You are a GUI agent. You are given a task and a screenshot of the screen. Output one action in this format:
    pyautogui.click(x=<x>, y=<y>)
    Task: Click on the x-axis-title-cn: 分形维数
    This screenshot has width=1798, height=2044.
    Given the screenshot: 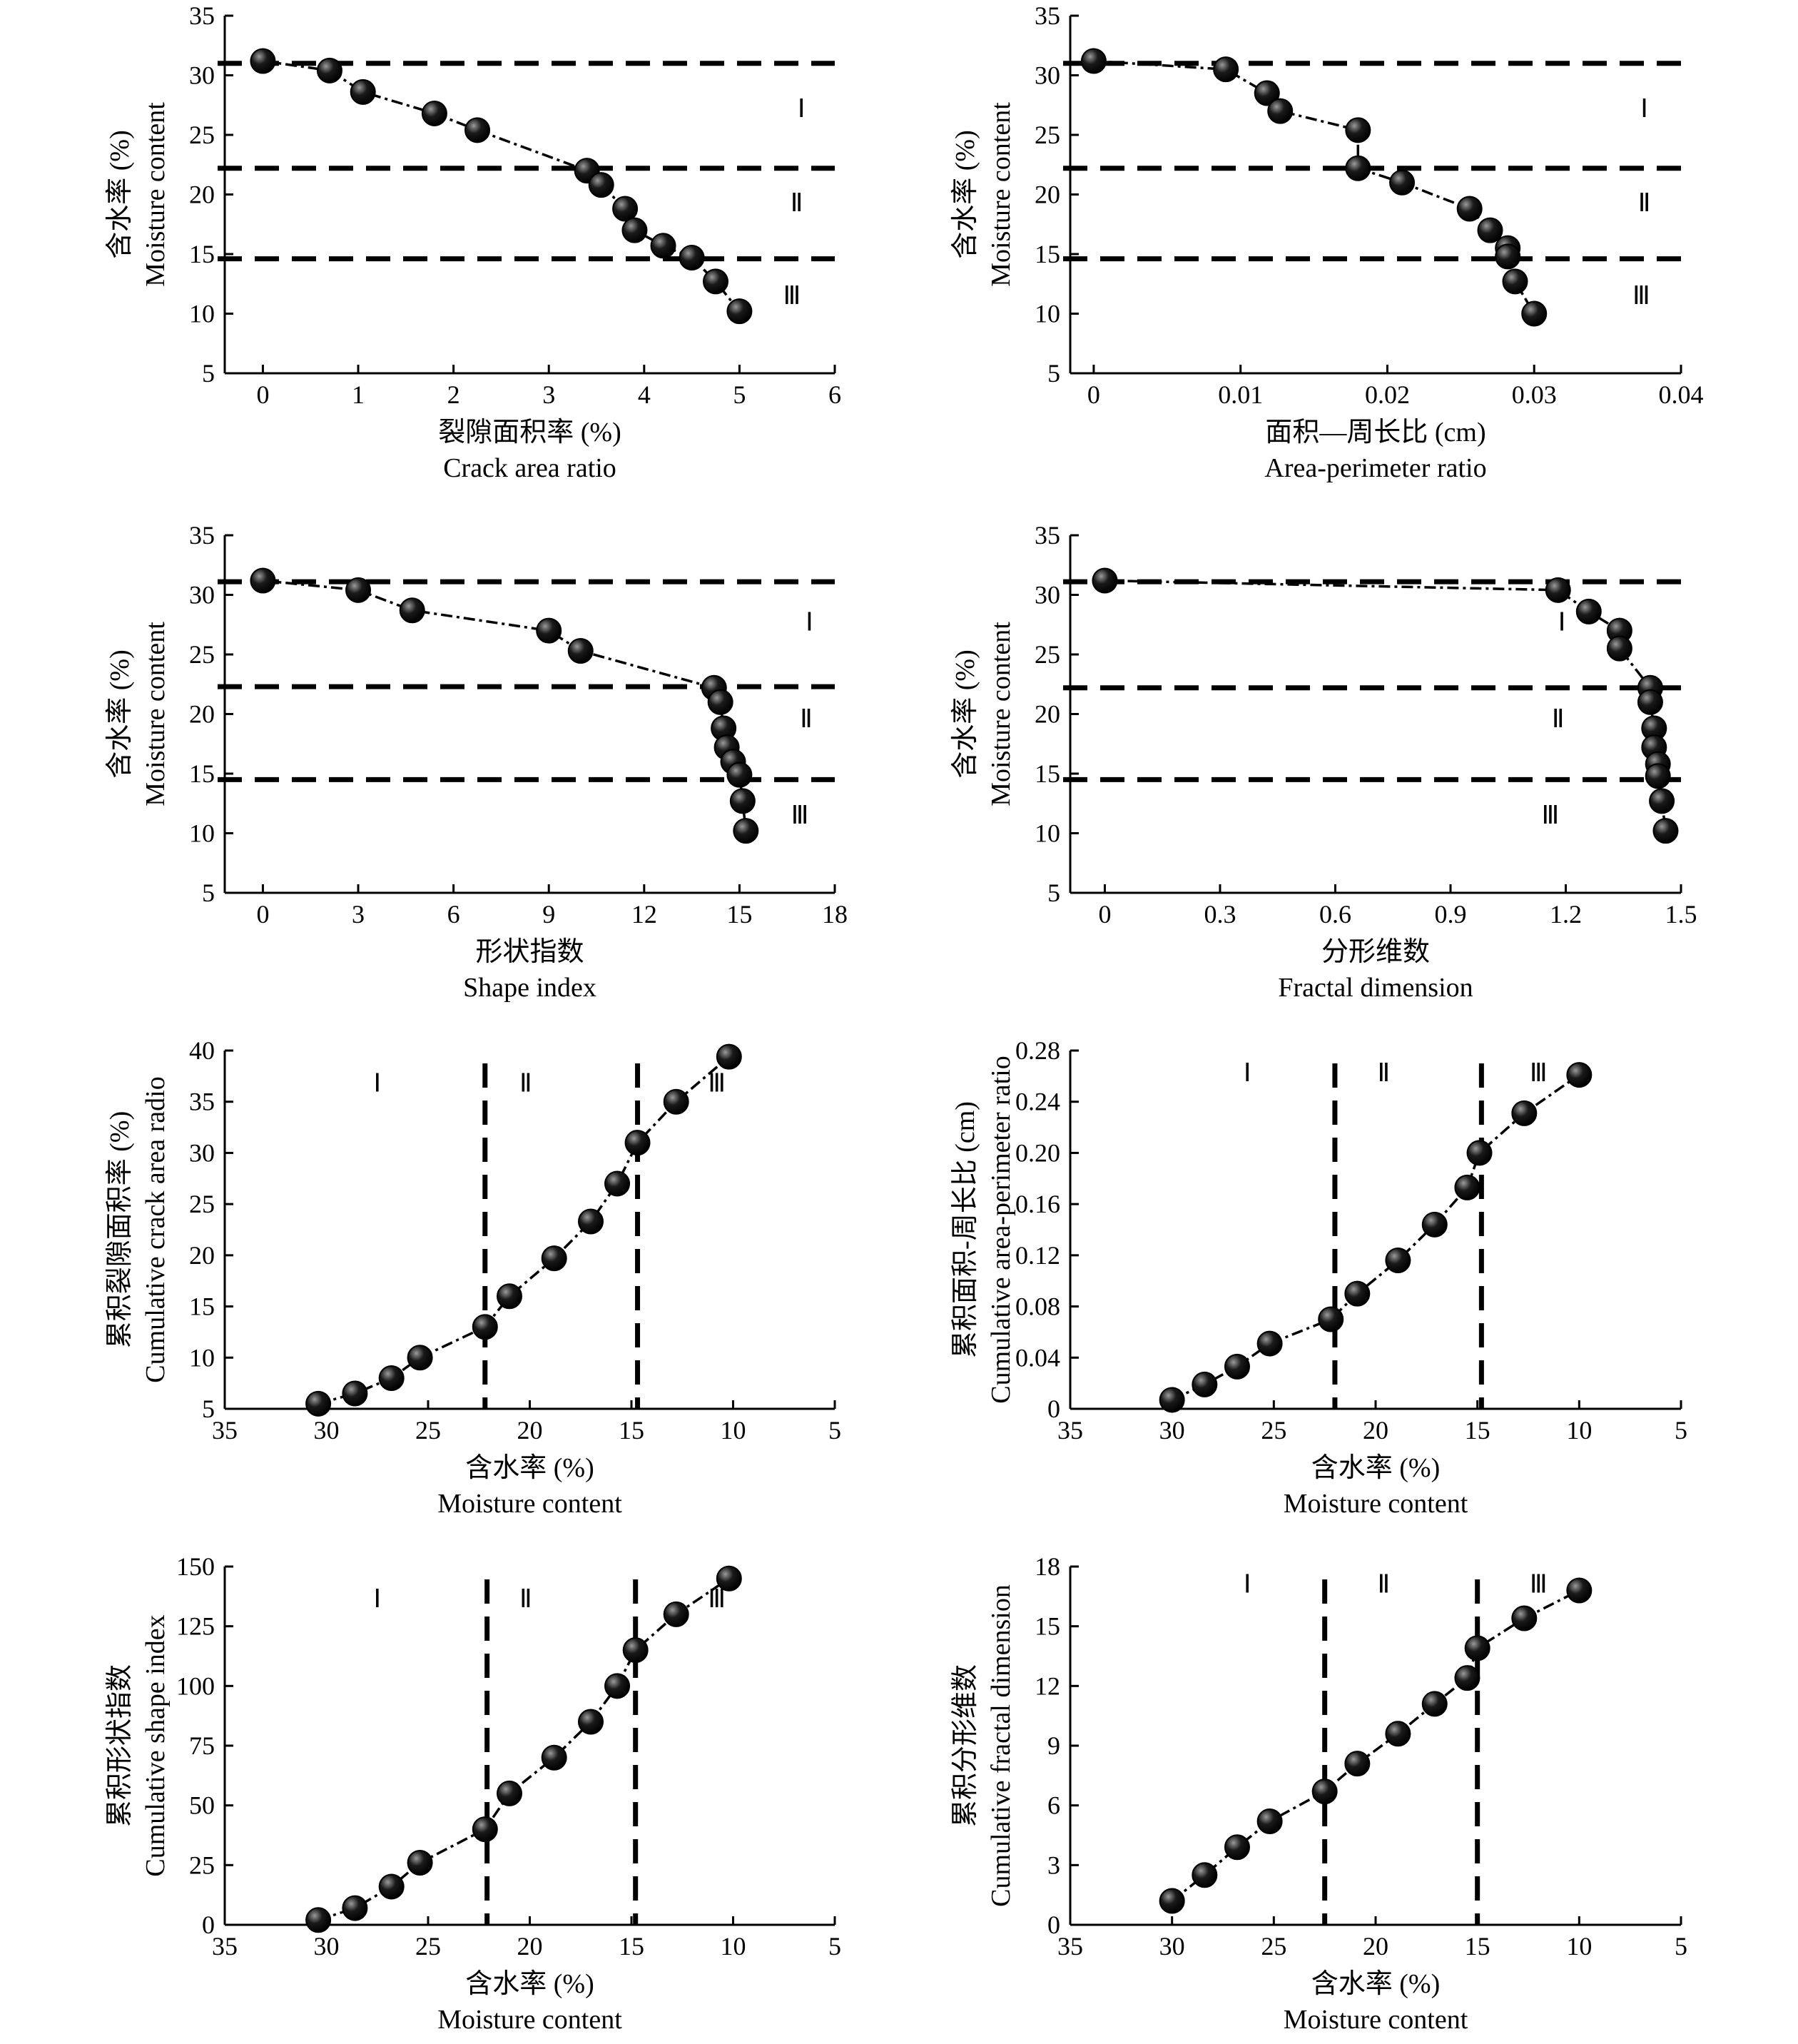 What is the action you would take?
    pyautogui.click(x=1375, y=952)
    